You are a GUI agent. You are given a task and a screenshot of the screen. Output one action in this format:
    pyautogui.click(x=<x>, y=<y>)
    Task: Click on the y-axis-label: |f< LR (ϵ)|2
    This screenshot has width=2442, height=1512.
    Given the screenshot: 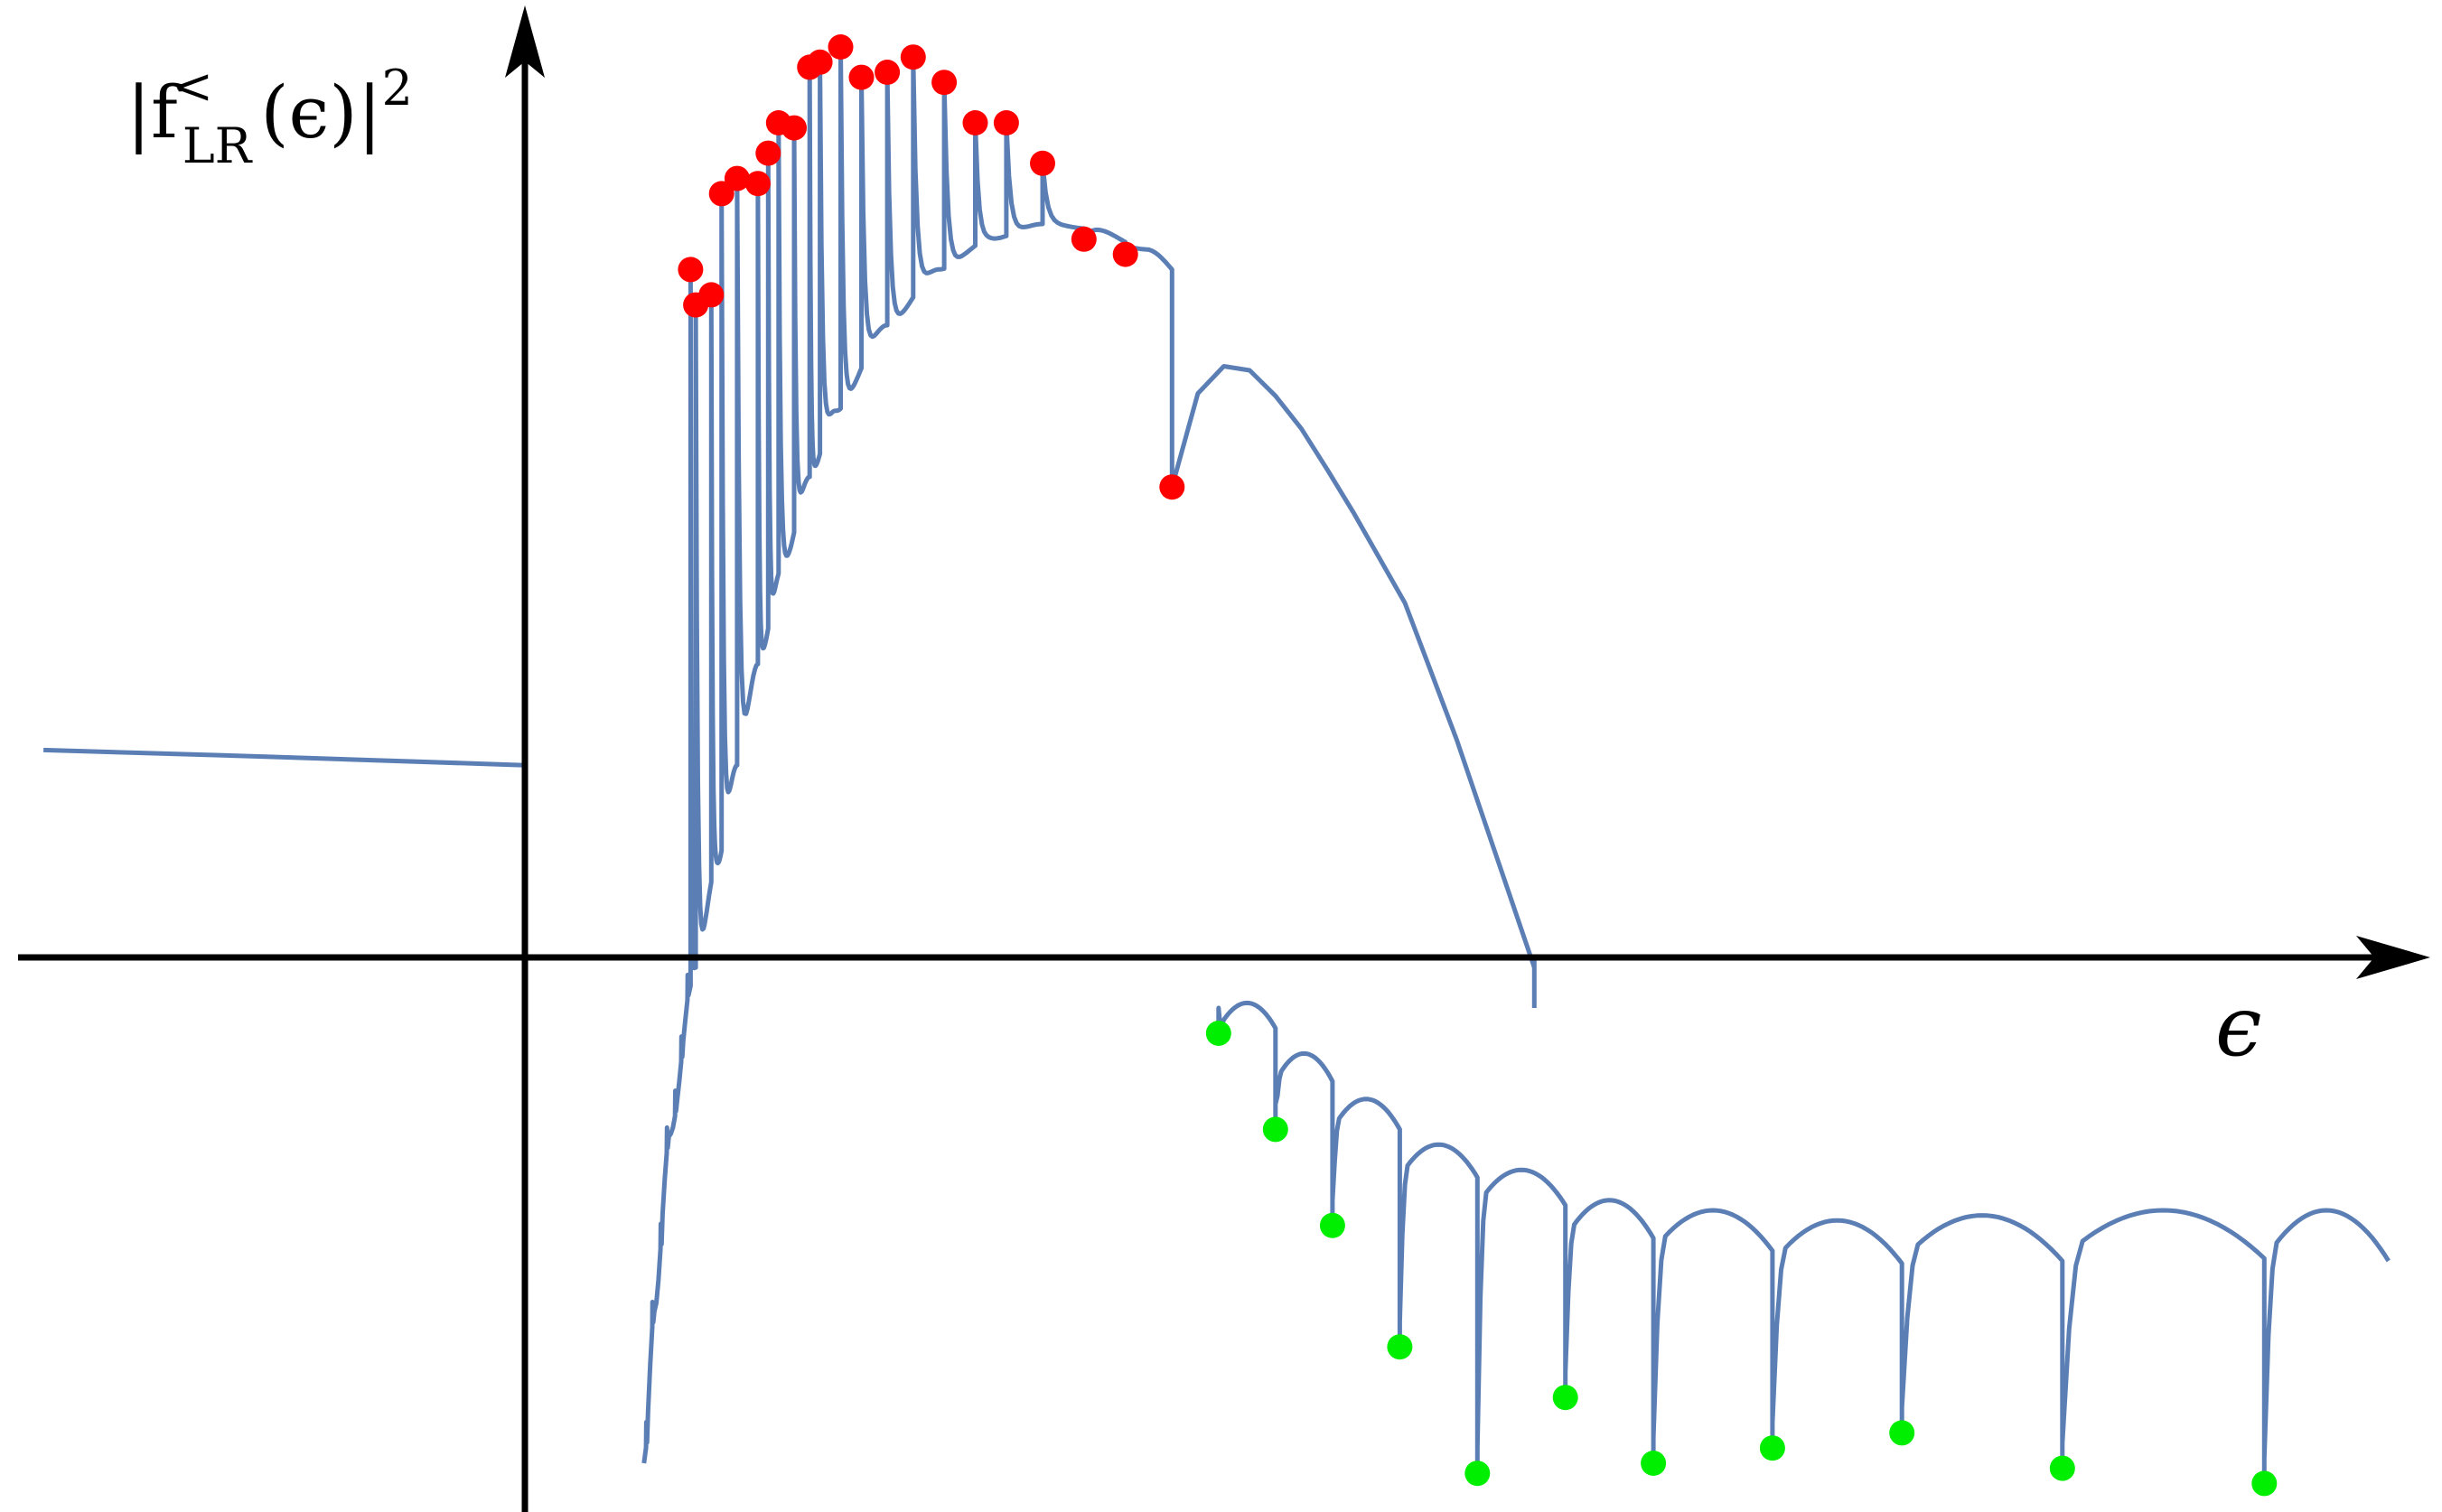 What is the action you would take?
    pyautogui.click(x=269, y=116)
    